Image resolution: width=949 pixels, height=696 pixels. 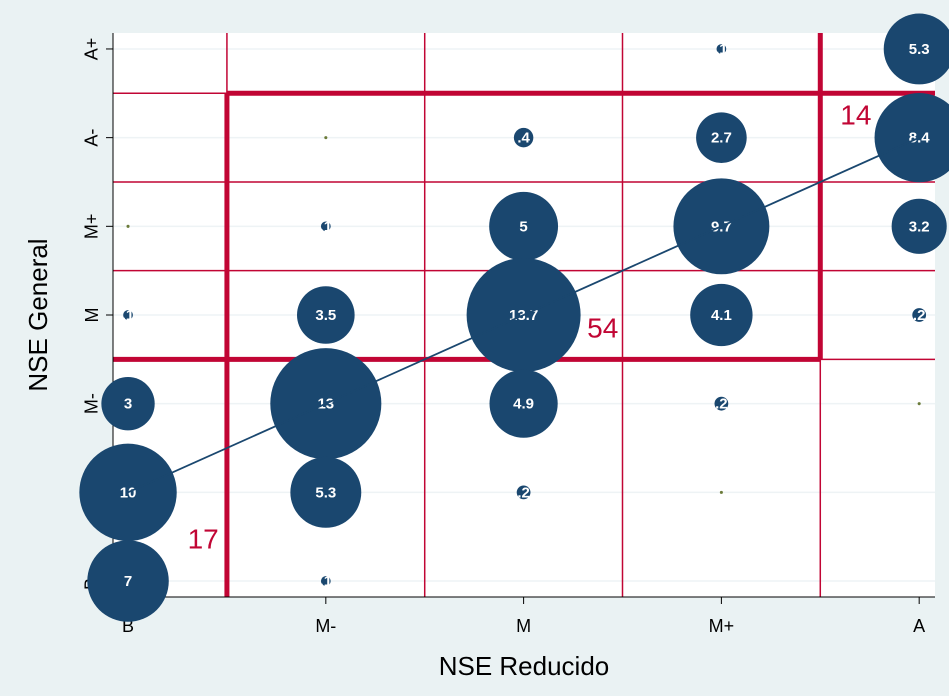 I want to click on annotation: 17, so click(x=203, y=539).